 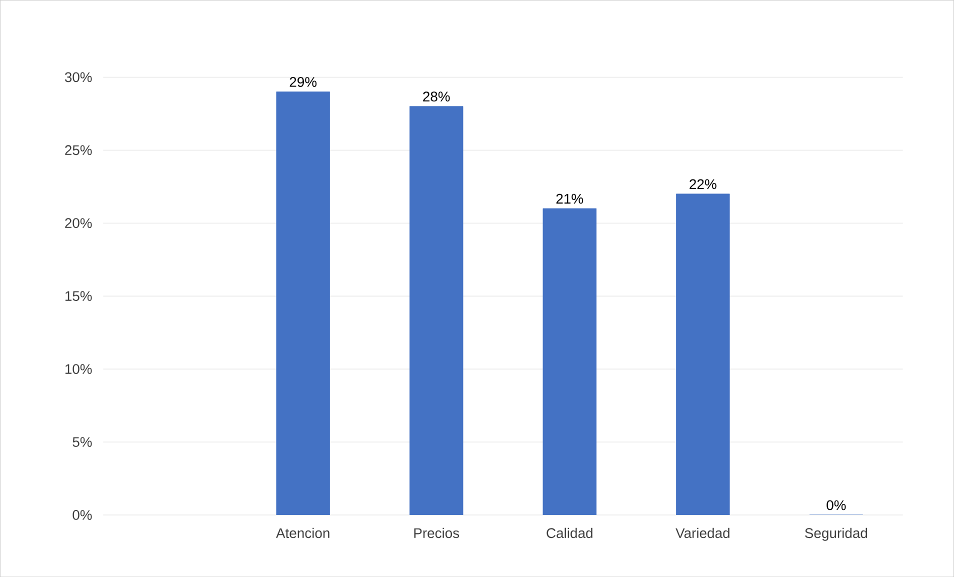 I want to click on x-tick-label: Precios, so click(x=437, y=533).